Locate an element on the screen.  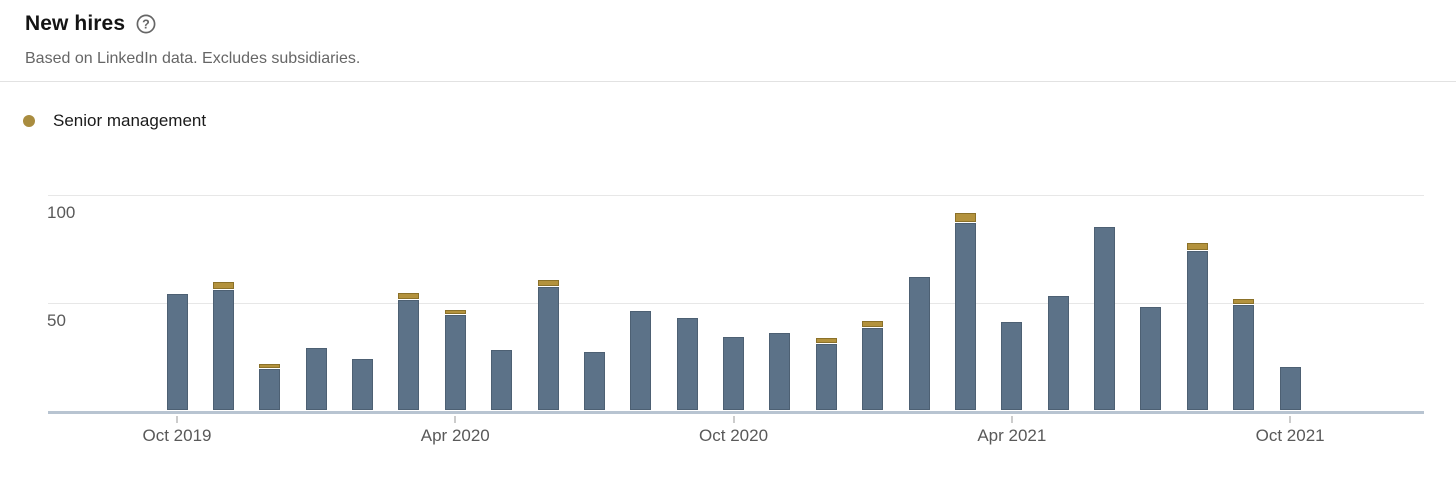
help-icon: ? is located at coordinates (146, 24).